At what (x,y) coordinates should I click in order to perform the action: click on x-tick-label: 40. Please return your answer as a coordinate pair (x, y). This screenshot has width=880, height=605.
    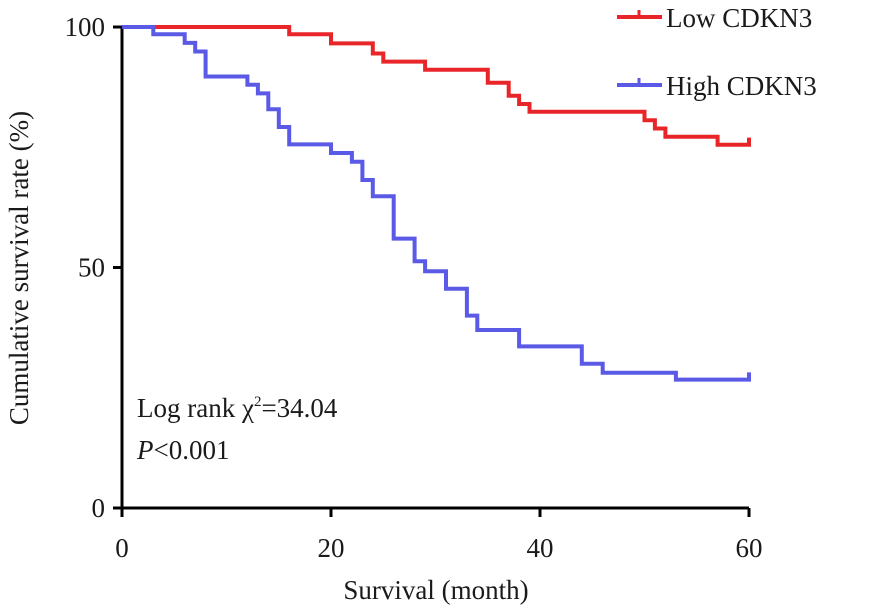
    Looking at the image, I should click on (540, 548).